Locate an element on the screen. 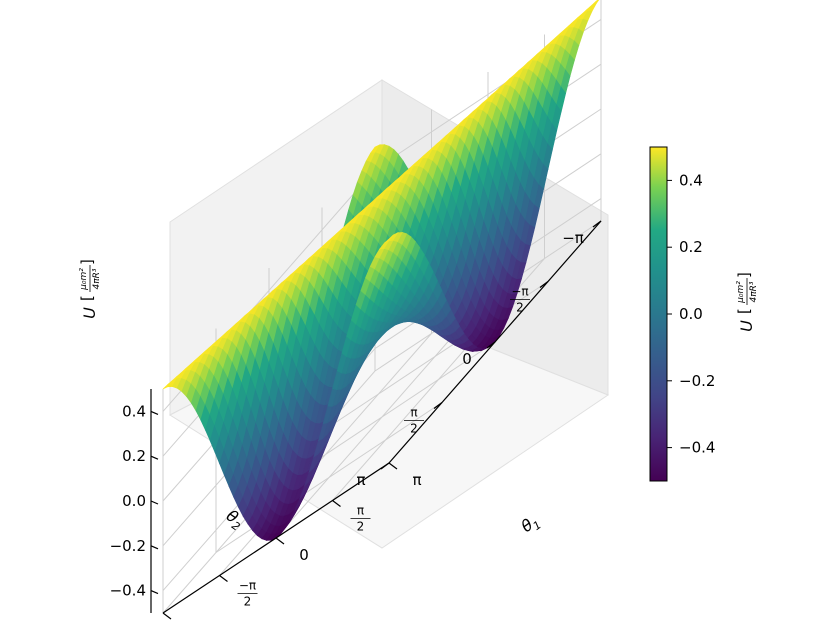 The image size is (830, 623). axis-title-z: U [ μ₀m² 4πR³ ] is located at coordinates (90, 289).